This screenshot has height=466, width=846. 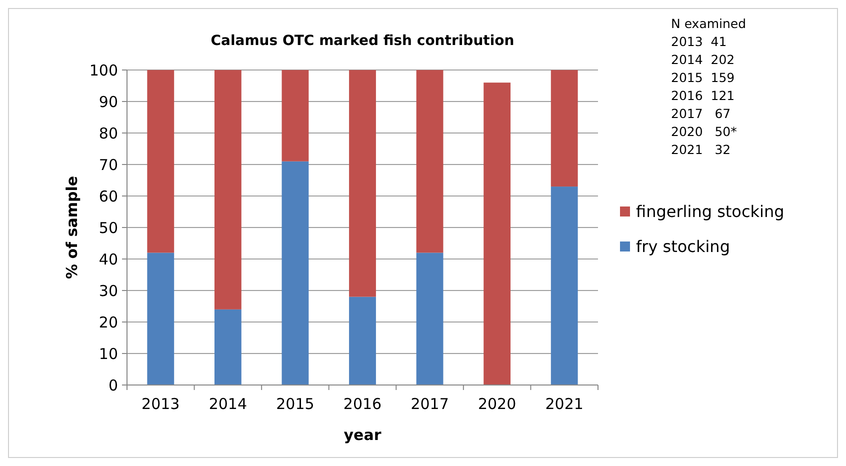 What do you see at coordinates (710, 212) in the screenshot?
I see `legend-label: fingerling stocking` at bounding box center [710, 212].